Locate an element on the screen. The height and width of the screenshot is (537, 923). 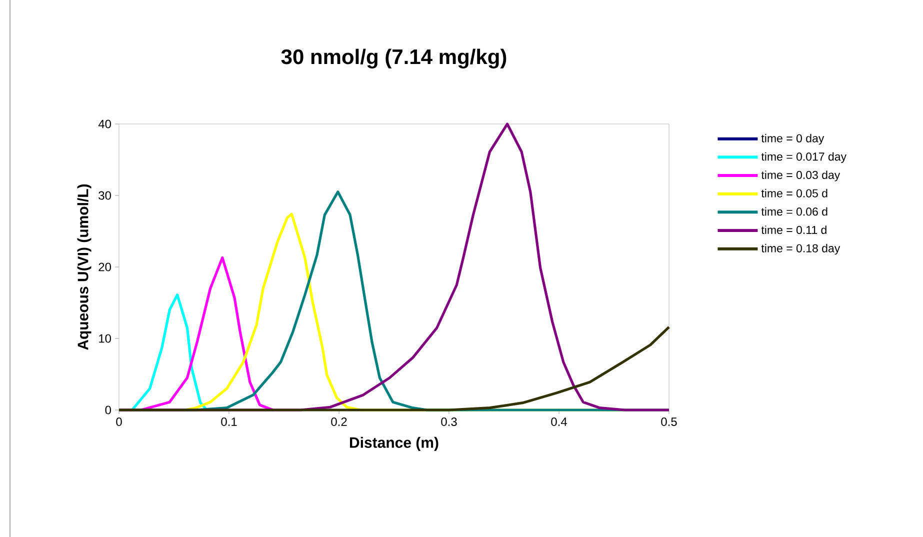
y-tick-label: 20 is located at coordinates (105, 267).